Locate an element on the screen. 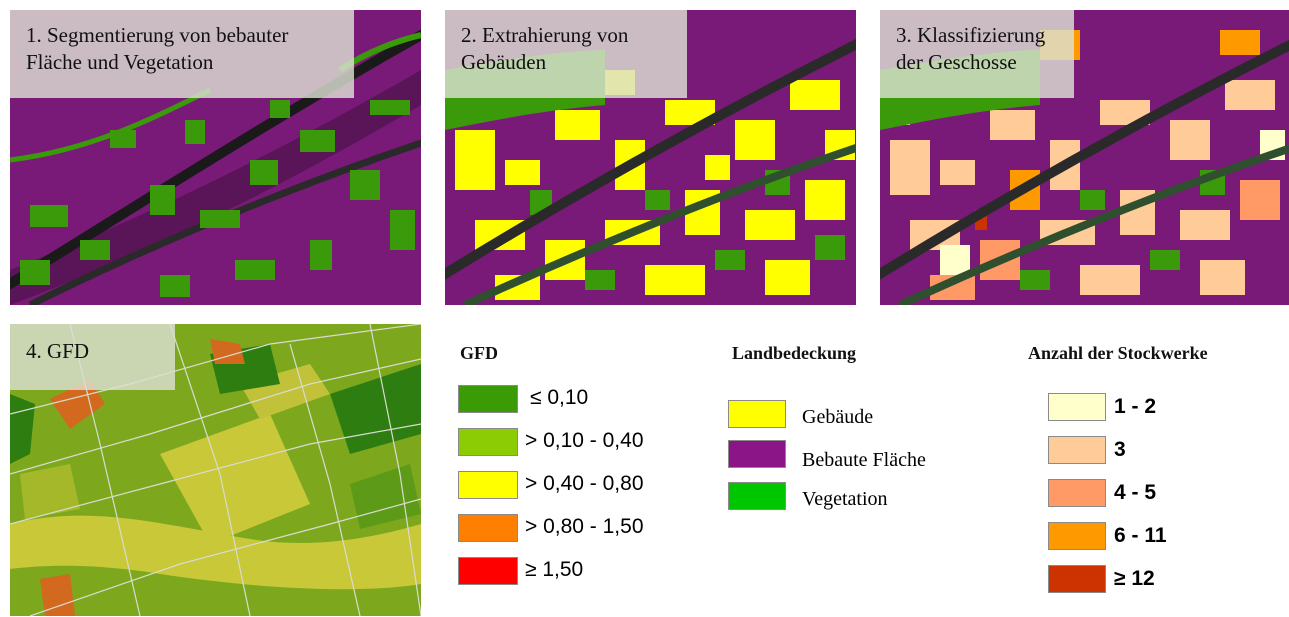 The width and height of the screenshot is (1289, 617). legend-label: ≤ 0,10 is located at coordinates (559, 397).